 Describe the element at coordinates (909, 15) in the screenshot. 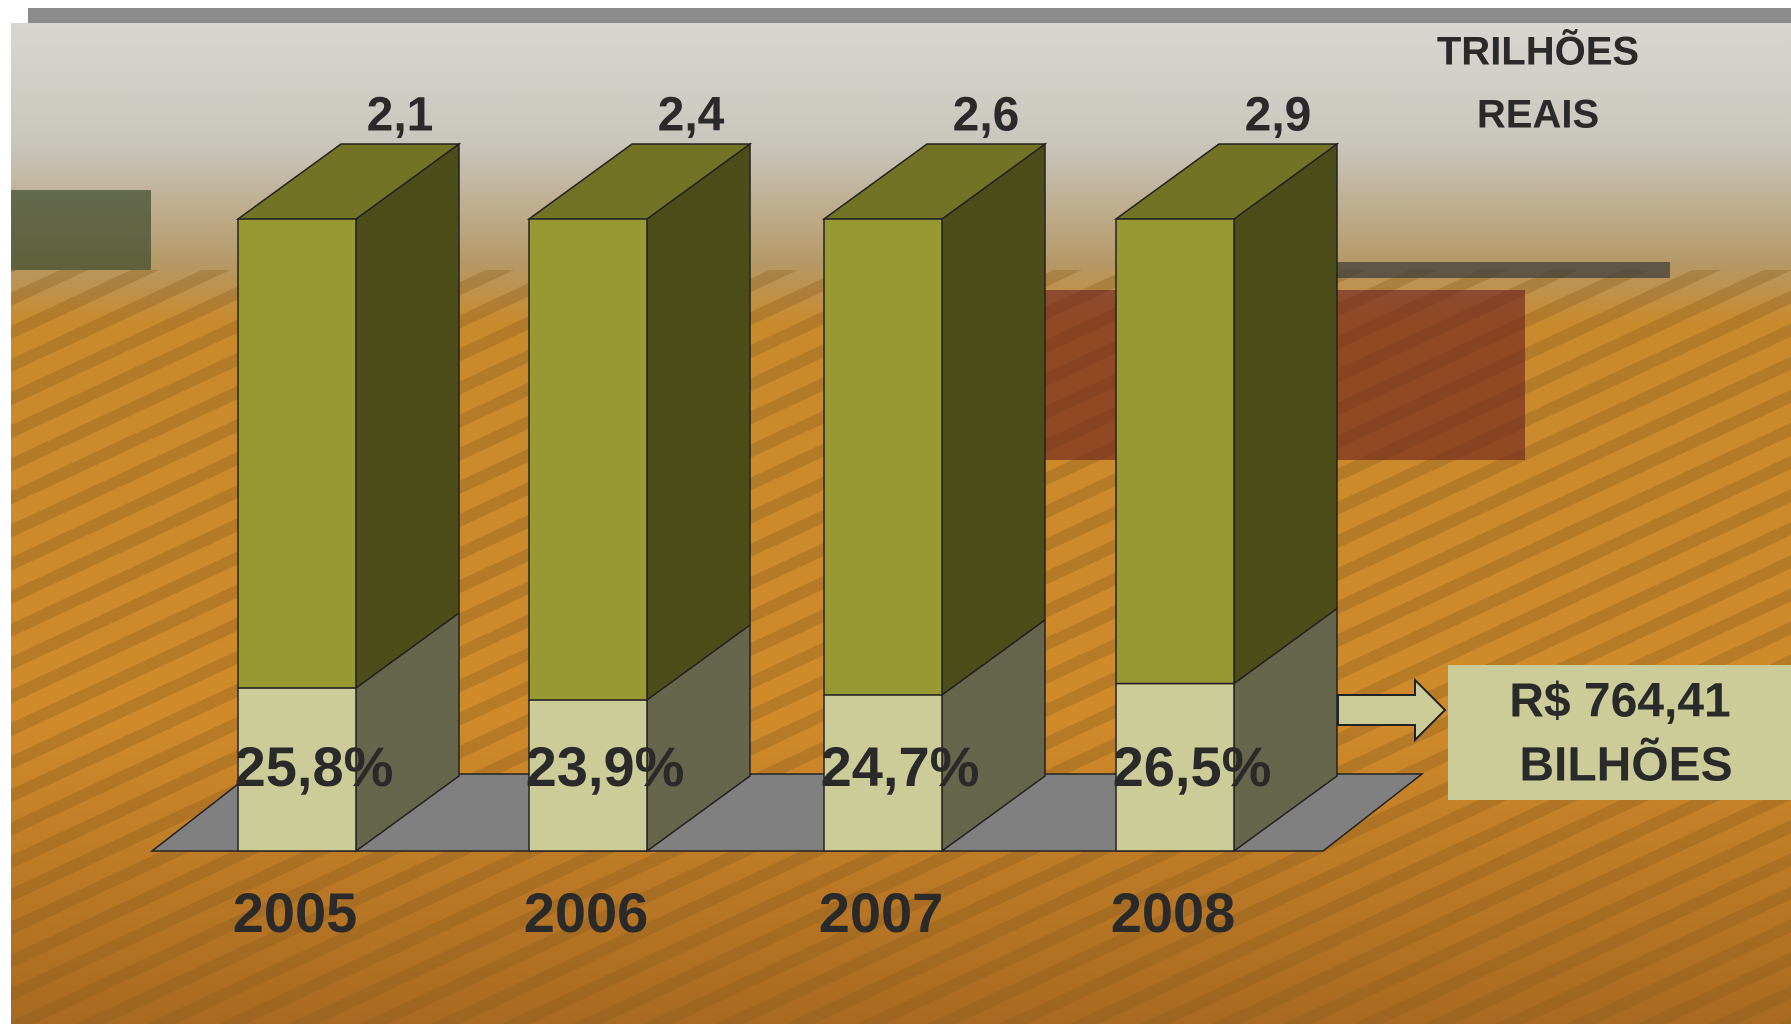

I see `top-strip` at that location.